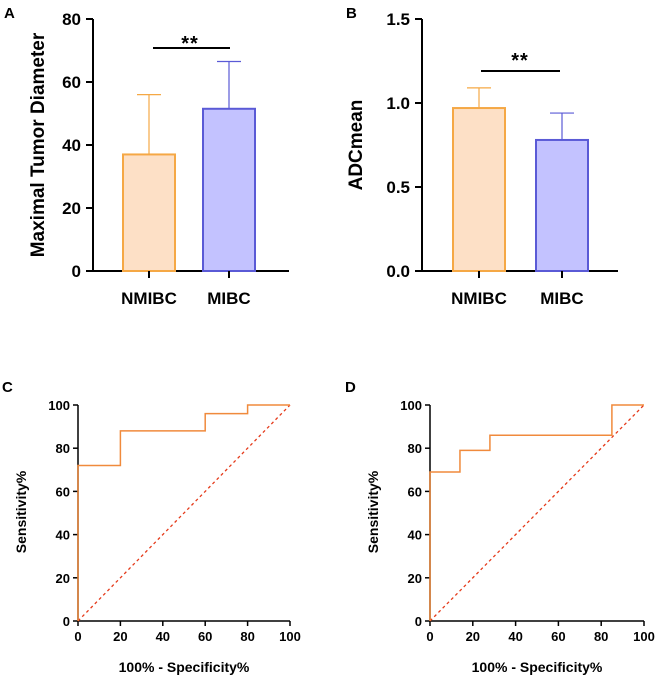 This screenshot has width=660, height=687. What do you see at coordinates (398, 271) in the screenshot?
I see `y-tick-label: 0.0` at bounding box center [398, 271].